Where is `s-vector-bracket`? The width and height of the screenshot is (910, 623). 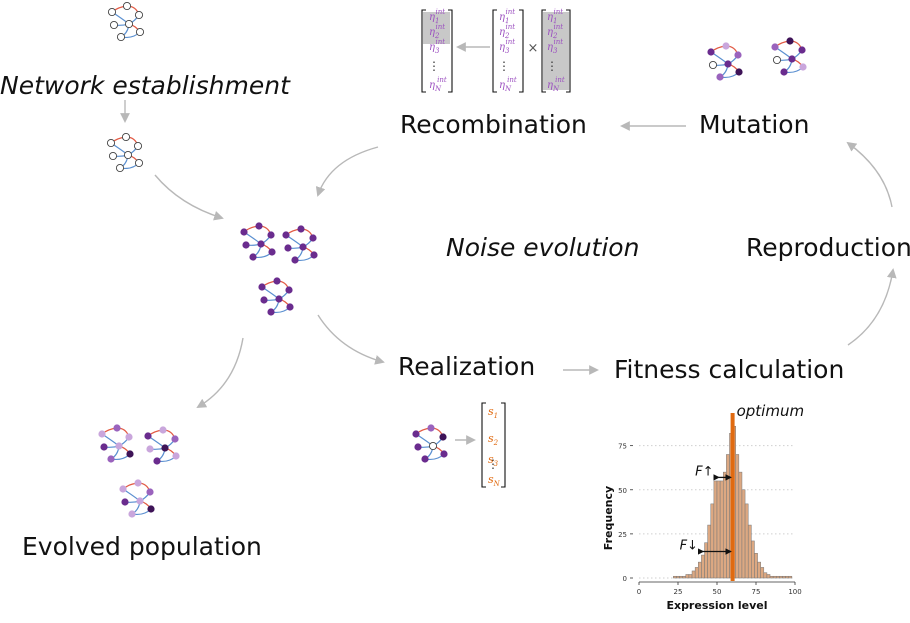
s-vector-bracket is located at coordinates (493, 445).